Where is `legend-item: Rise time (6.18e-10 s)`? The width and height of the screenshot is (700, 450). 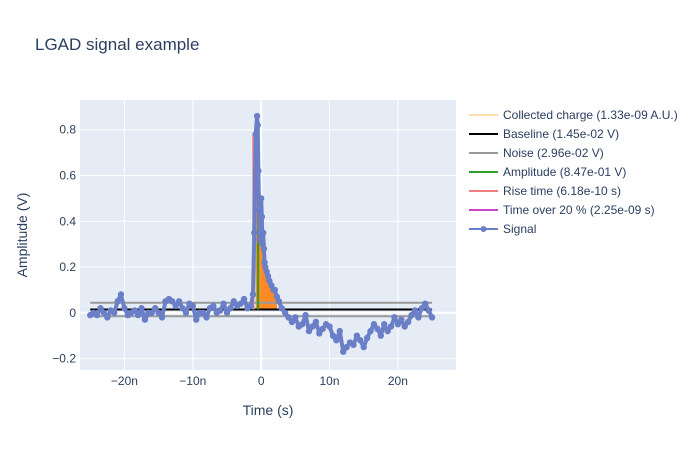 legend-item: Rise time (6.18e-10 s) is located at coordinates (545, 191).